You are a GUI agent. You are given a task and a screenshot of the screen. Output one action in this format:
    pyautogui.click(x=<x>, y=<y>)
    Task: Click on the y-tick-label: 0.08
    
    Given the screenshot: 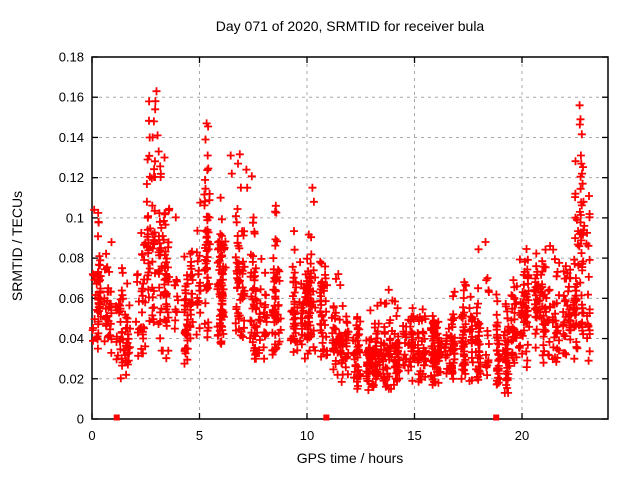 What is the action you would take?
    pyautogui.click(x=71, y=258)
    